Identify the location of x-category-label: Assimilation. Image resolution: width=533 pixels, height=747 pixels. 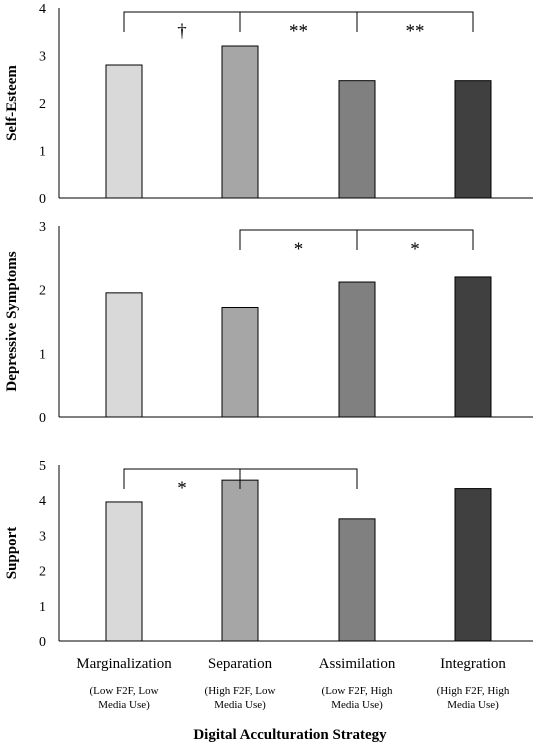
(357, 664).